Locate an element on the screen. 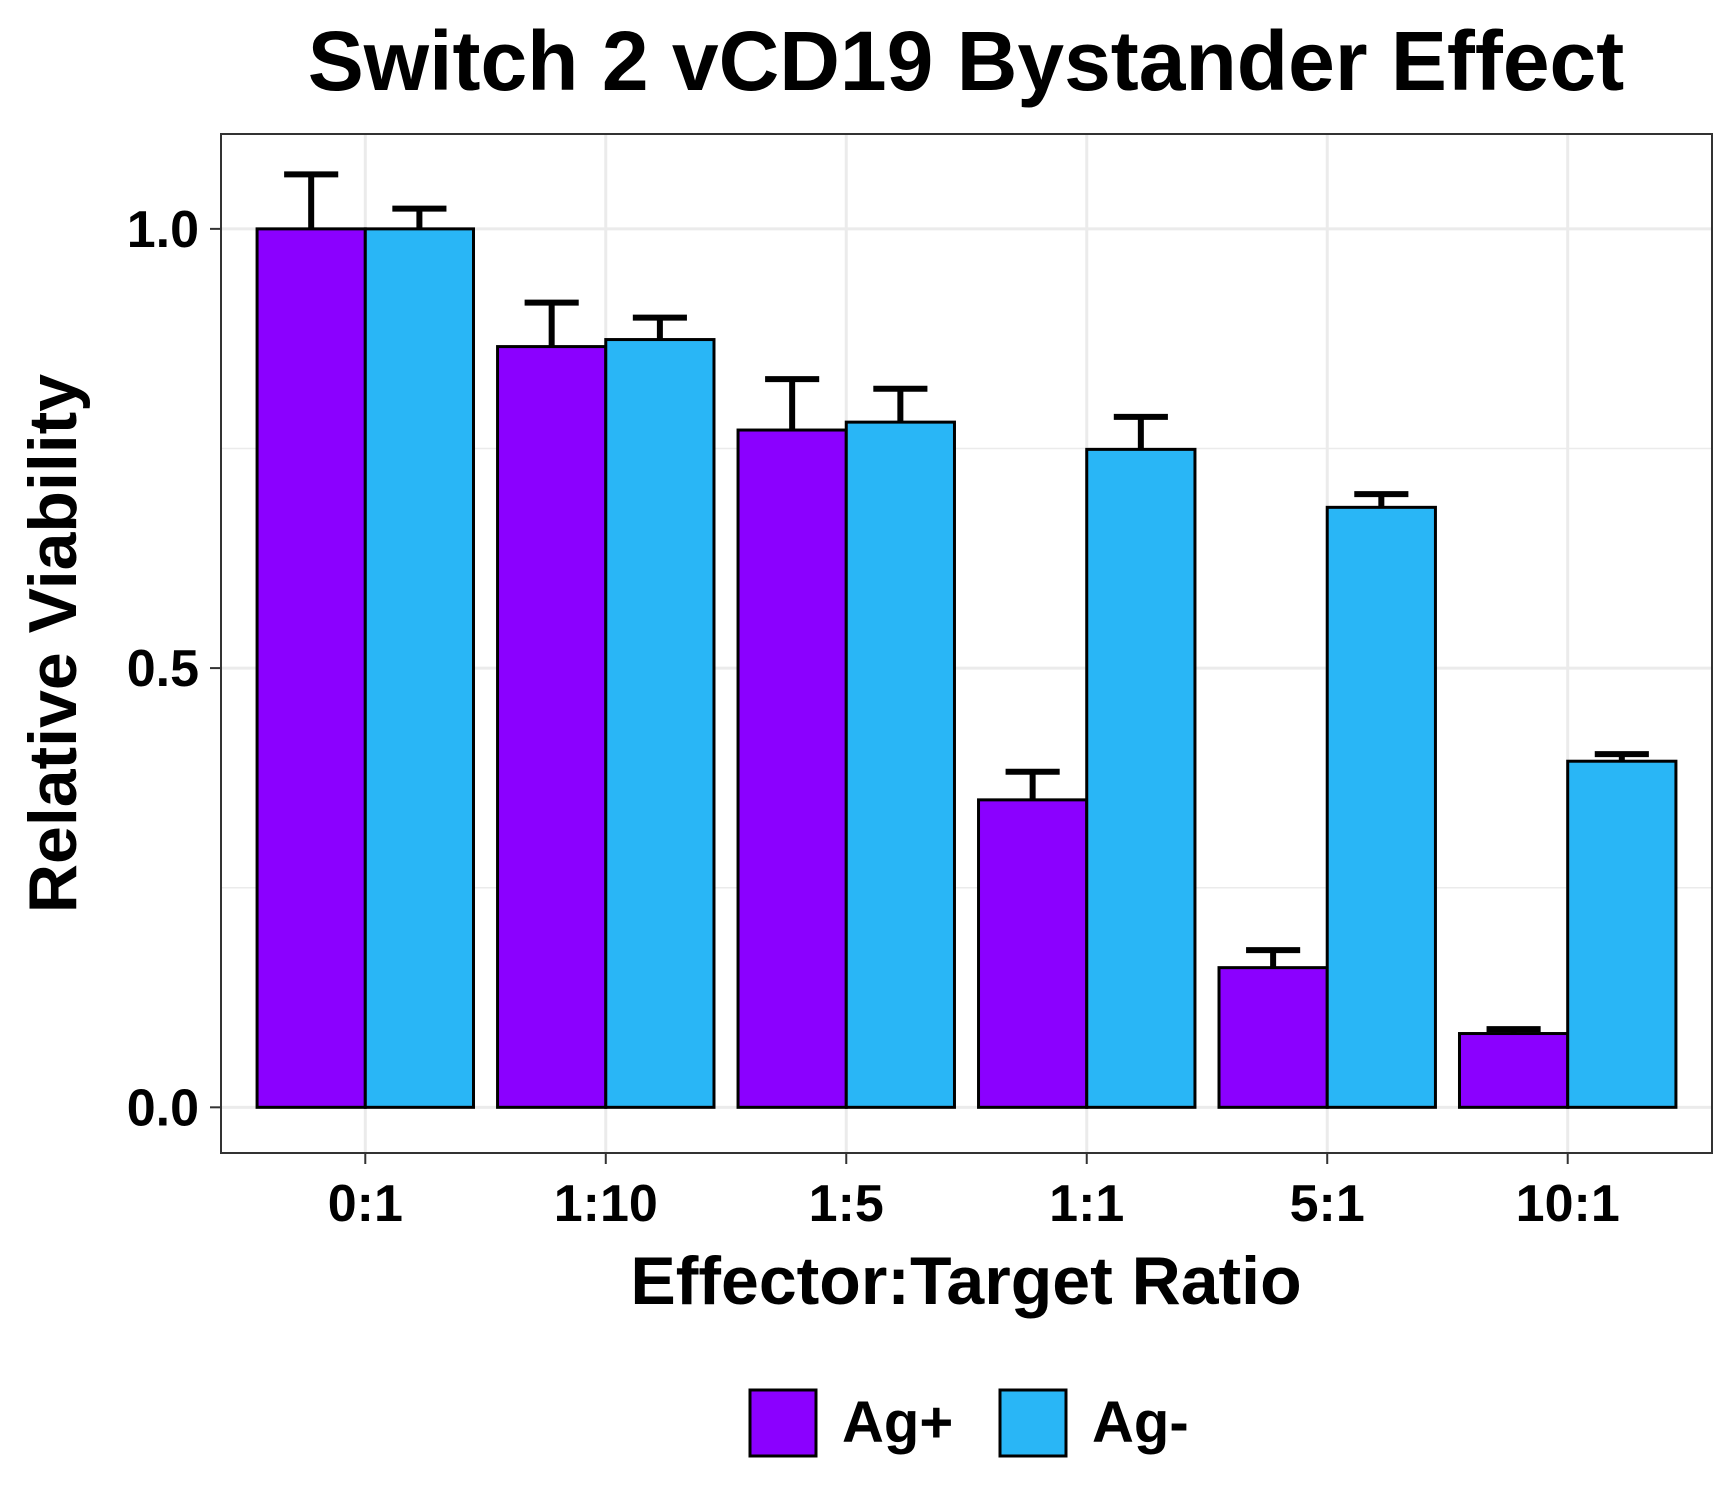 Image resolution: width=1725 pixels, height=1500 pixels. y-tick-label: 1.0 is located at coordinates (163, 230).